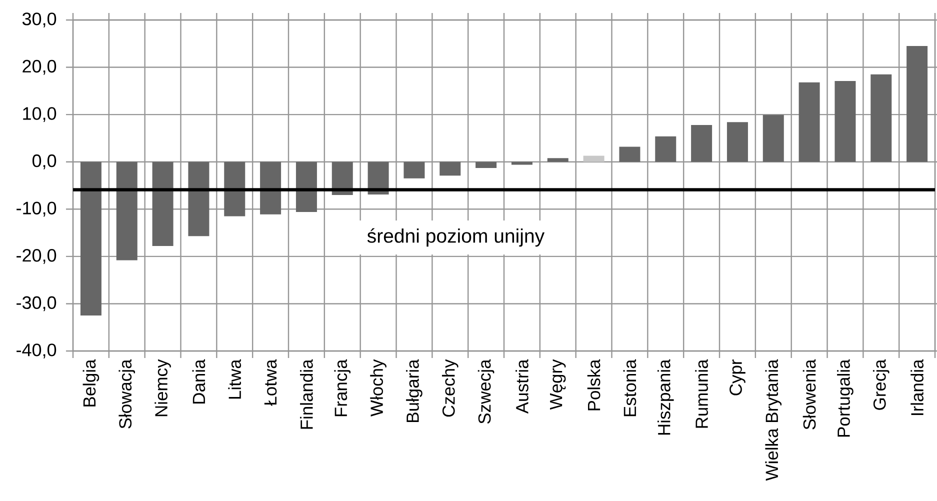 This screenshot has height=501, width=937. What do you see at coordinates (36, 304) in the screenshot?
I see `y-tick-label: -30,0` at bounding box center [36, 304].